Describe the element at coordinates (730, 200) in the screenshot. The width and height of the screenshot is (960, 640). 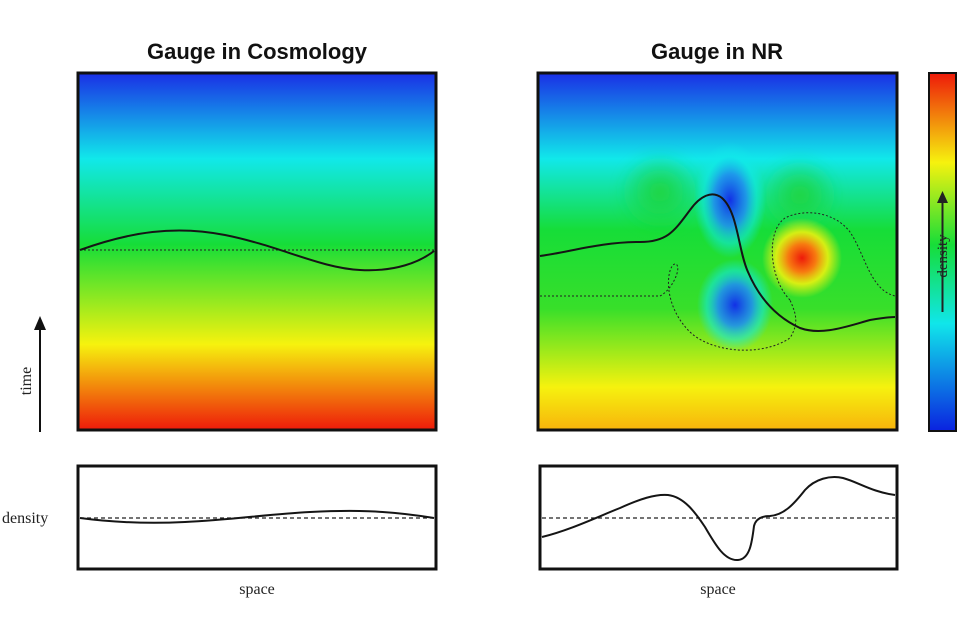
I see `underdensity-upper` at that location.